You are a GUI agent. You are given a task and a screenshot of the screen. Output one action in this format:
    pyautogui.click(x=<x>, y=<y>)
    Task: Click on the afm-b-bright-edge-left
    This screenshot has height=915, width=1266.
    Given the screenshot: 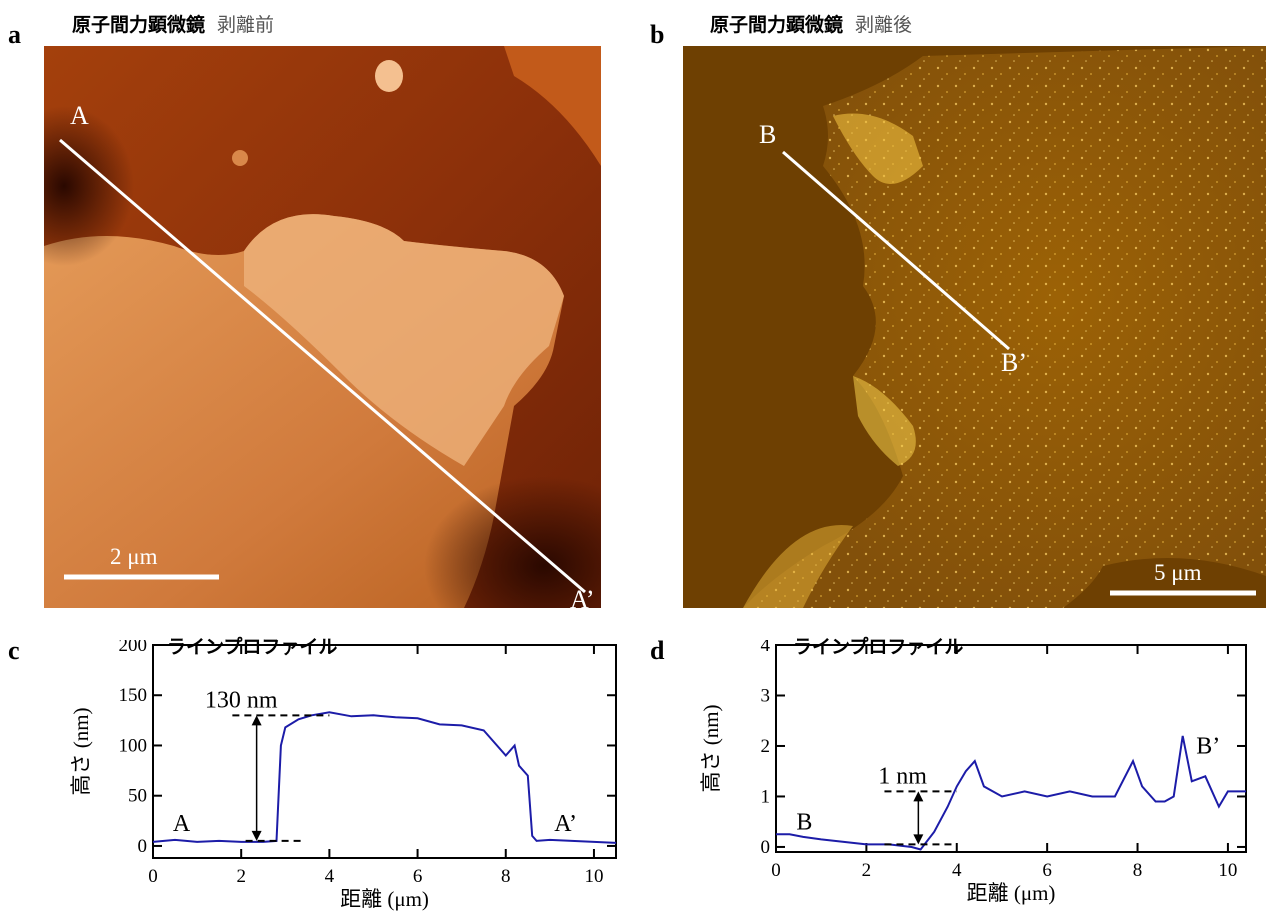 What is the action you would take?
    pyautogui.click(x=884, y=421)
    